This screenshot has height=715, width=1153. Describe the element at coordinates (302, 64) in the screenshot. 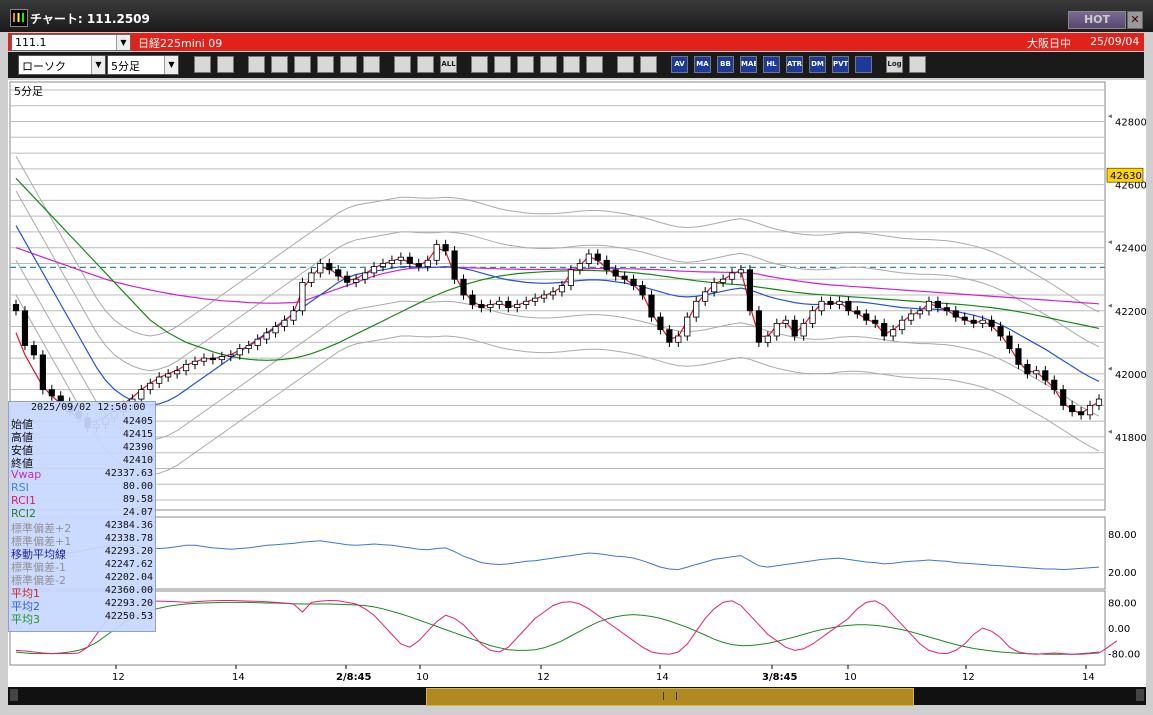

I see `refresh-icon` at that location.